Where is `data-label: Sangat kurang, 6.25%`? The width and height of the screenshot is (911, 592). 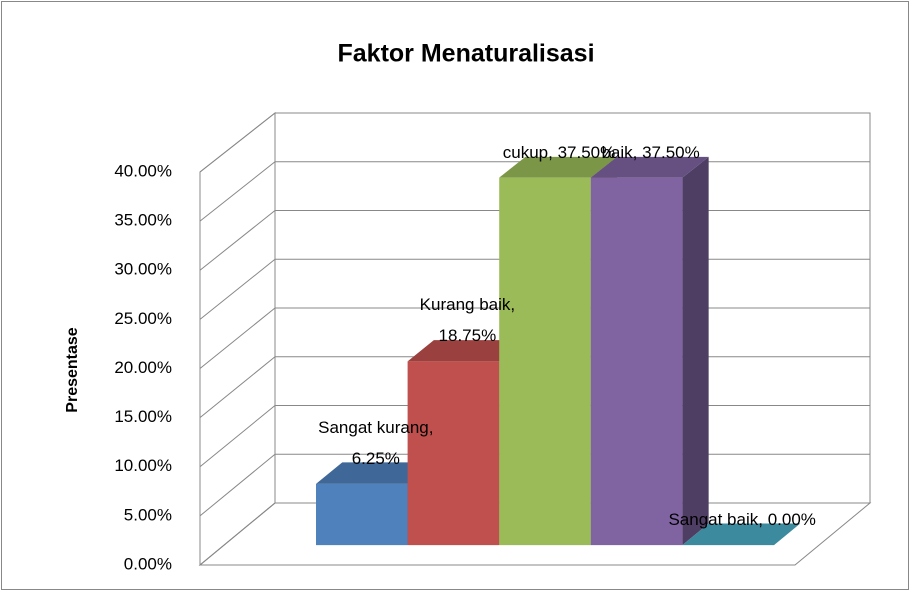
data-label: Sangat kurang, 6.25% is located at coordinates (376, 442).